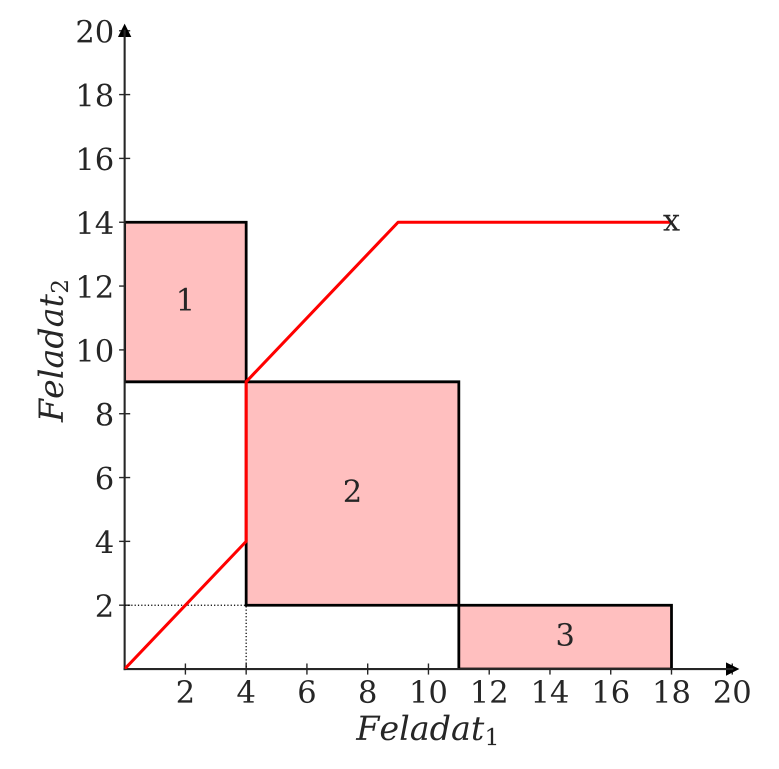 The width and height of the screenshot is (779, 769). Describe the element at coordinates (307, 692) in the screenshot. I see `x-tick-label: 6` at that location.